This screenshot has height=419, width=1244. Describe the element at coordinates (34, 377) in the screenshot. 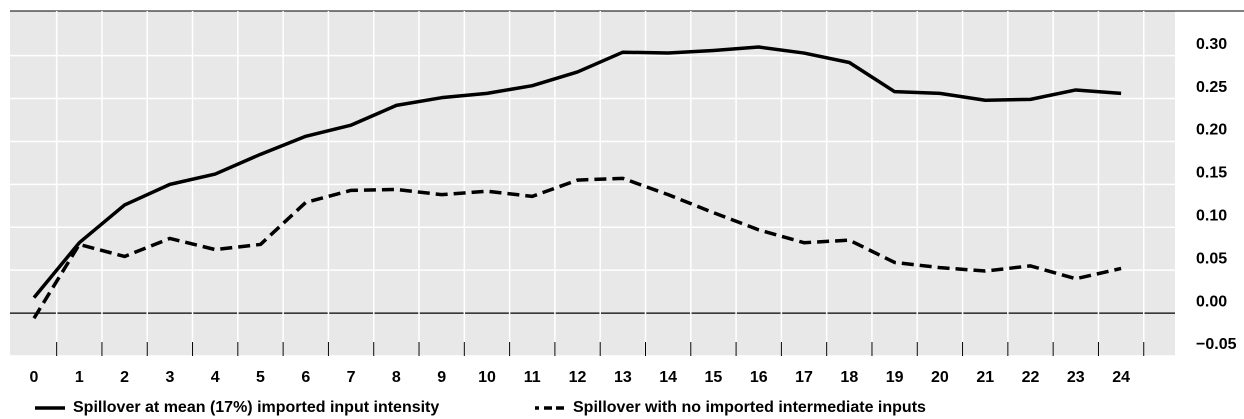

I see `x-tick-label: 0` at that location.